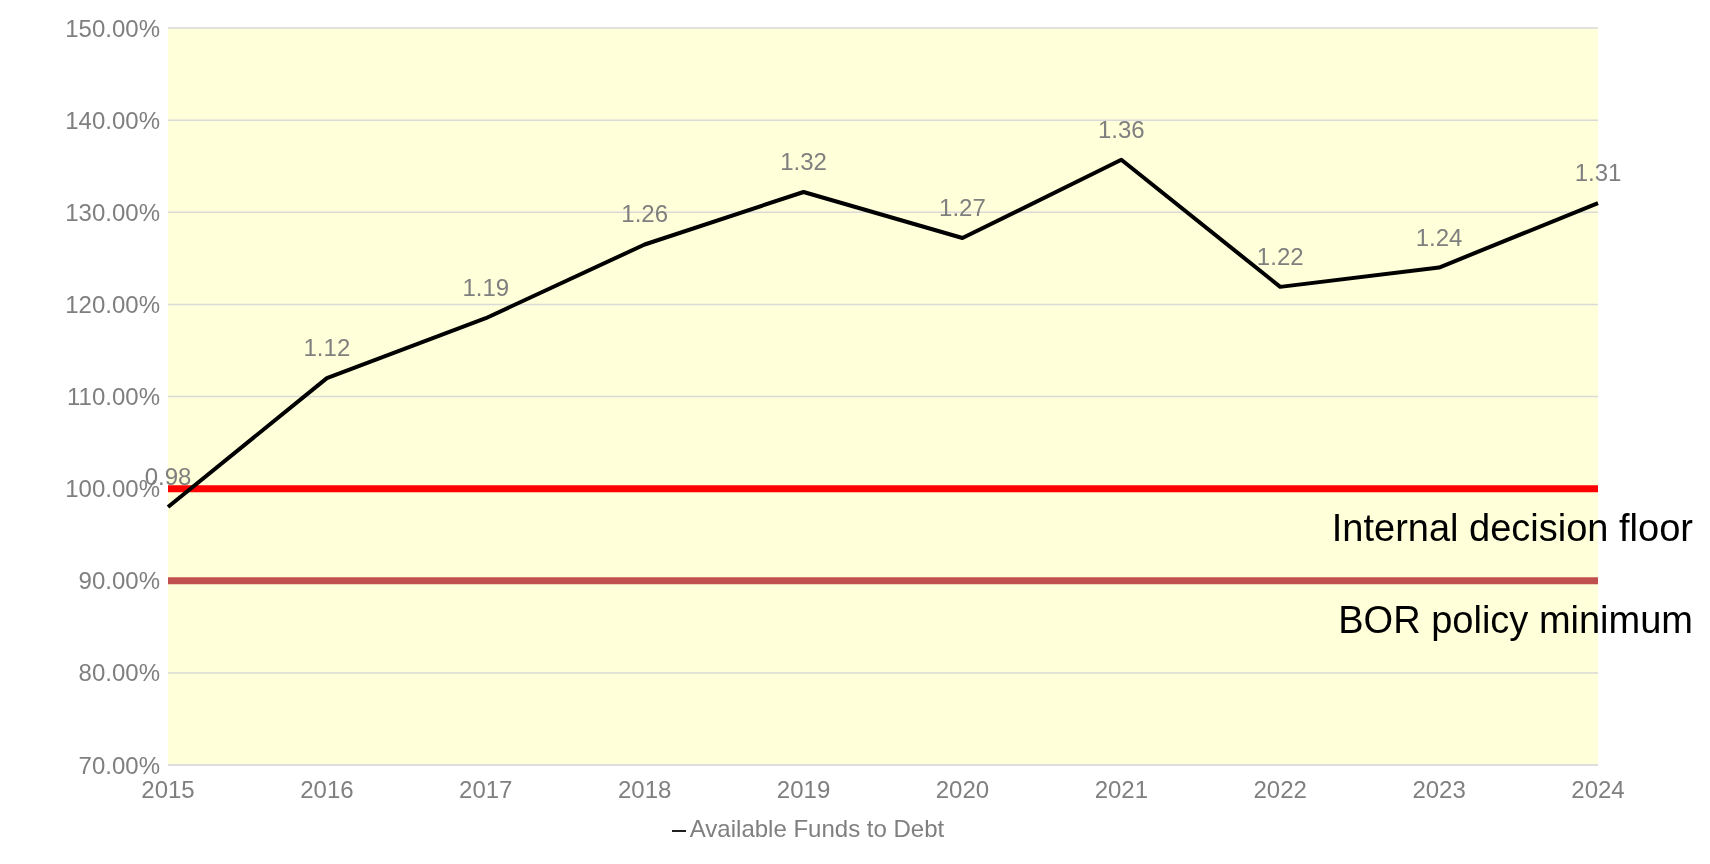 This screenshot has height=864, width=1710. What do you see at coordinates (119, 765) in the screenshot?
I see `y-tick-label: 70.00%` at bounding box center [119, 765].